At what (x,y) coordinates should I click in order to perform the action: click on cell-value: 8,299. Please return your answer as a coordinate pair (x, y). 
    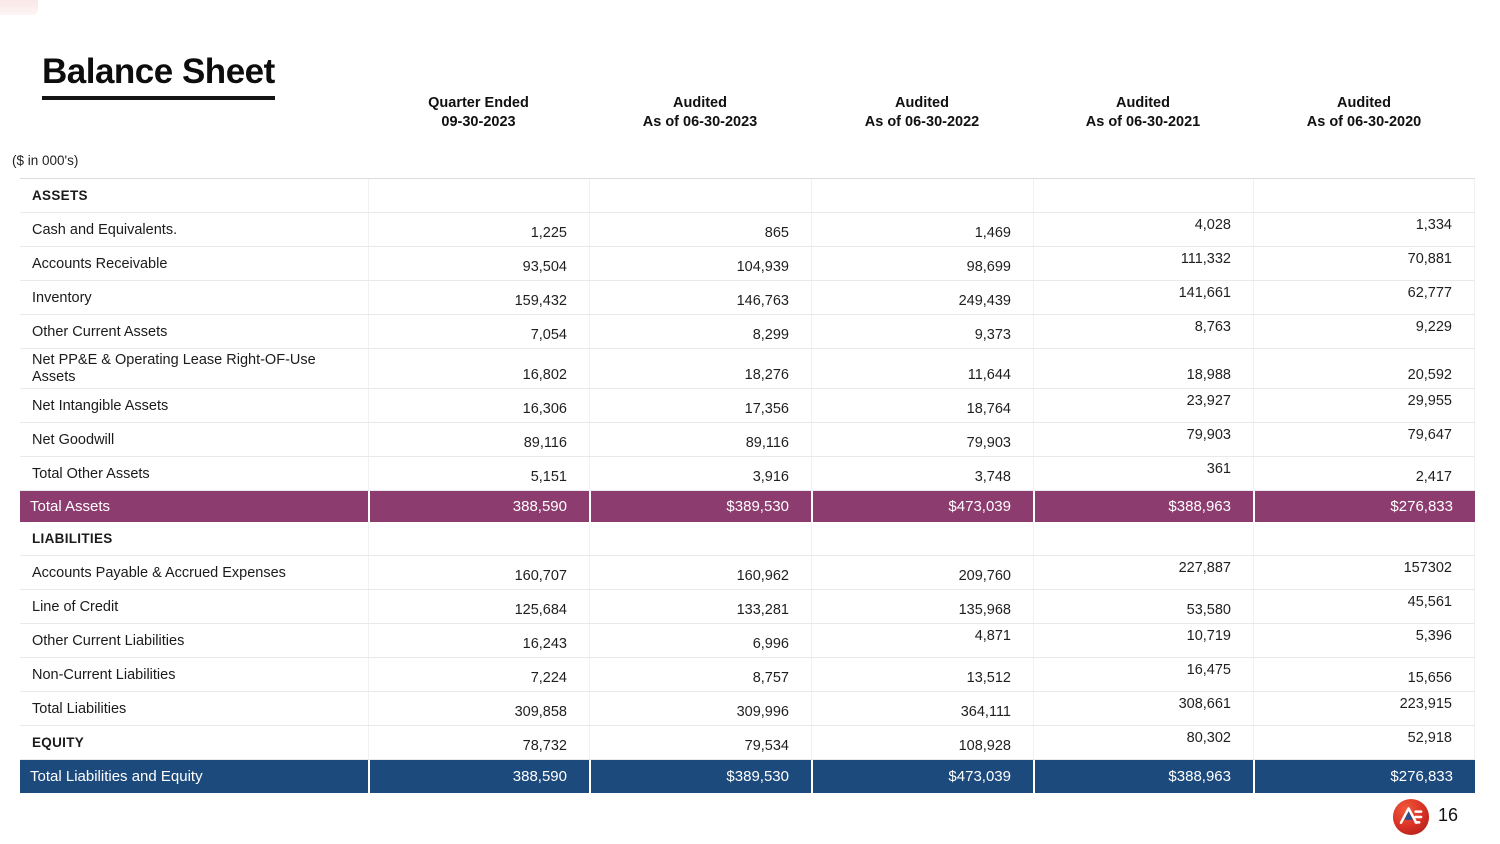
    Looking at the image, I should click on (700, 331).